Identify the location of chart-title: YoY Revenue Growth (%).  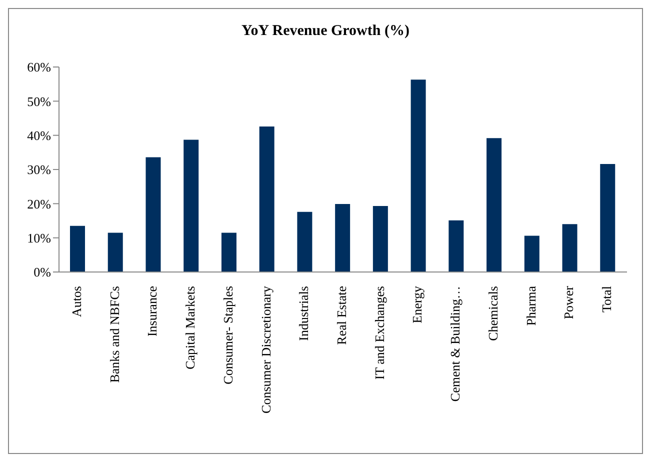
(325, 32).